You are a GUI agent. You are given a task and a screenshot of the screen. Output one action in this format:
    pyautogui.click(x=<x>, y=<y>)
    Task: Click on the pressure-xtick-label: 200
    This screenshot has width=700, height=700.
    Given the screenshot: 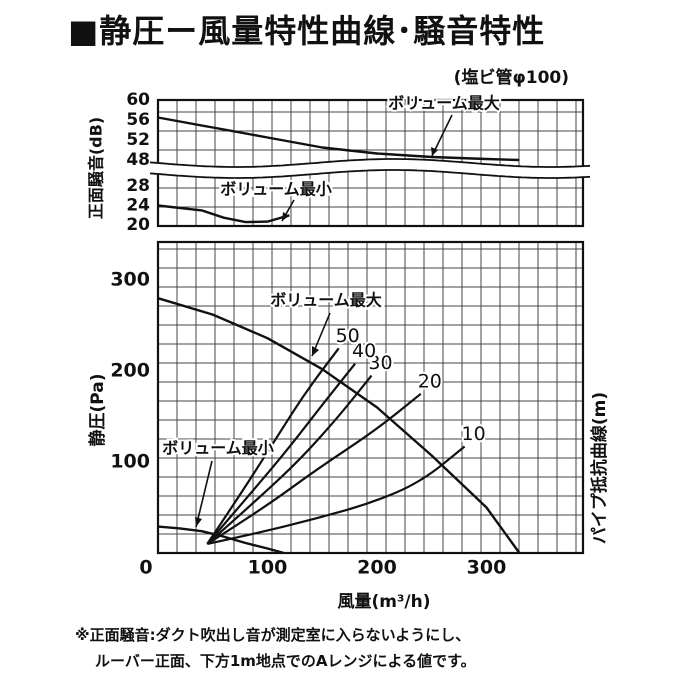 What is the action you would take?
    pyautogui.click(x=377, y=568)
    